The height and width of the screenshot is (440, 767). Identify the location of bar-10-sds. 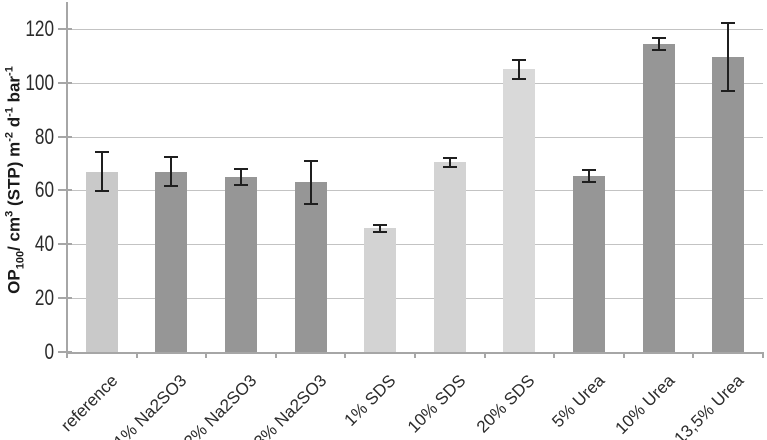
(449, 257).